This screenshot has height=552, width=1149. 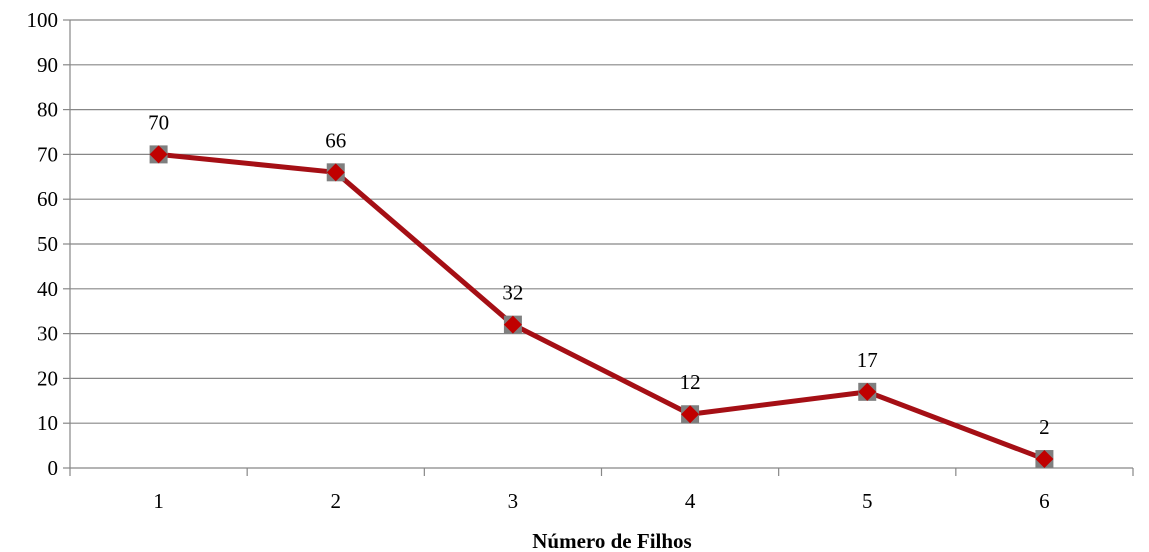 I want to click on x-tick-label: 2, so click(x=336, y=501).